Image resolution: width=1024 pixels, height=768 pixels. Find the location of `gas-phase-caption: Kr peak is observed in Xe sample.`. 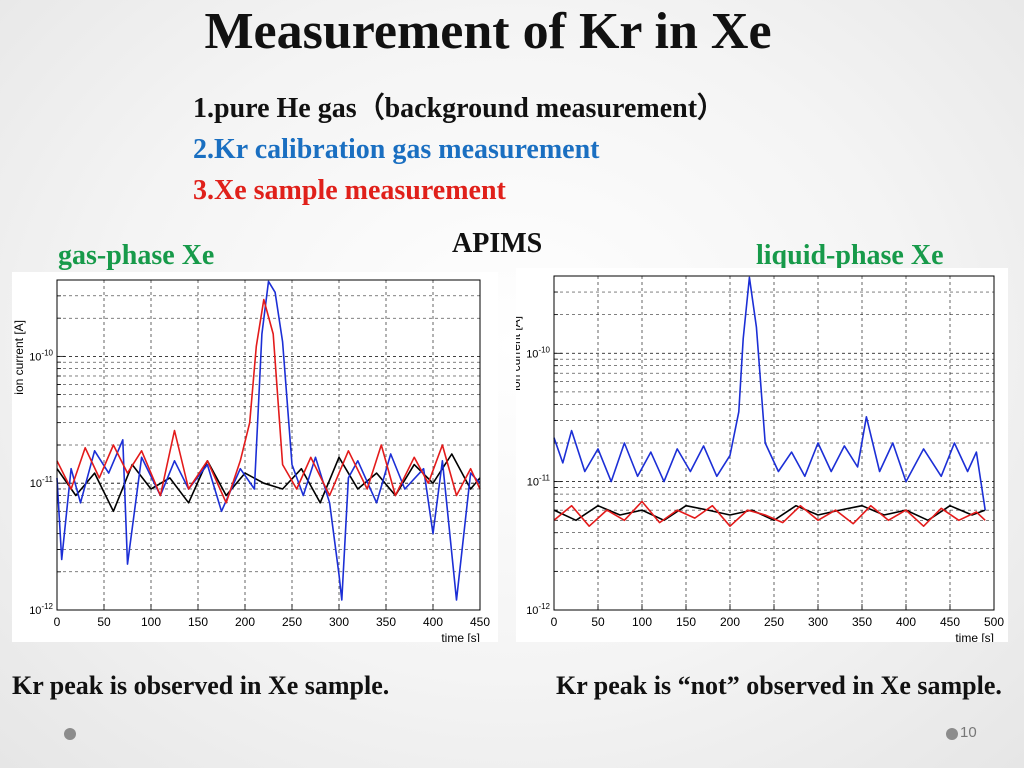

gas-phase-caption: Kr peak is observed in Xe sample. is located at coordinates (201, 685).